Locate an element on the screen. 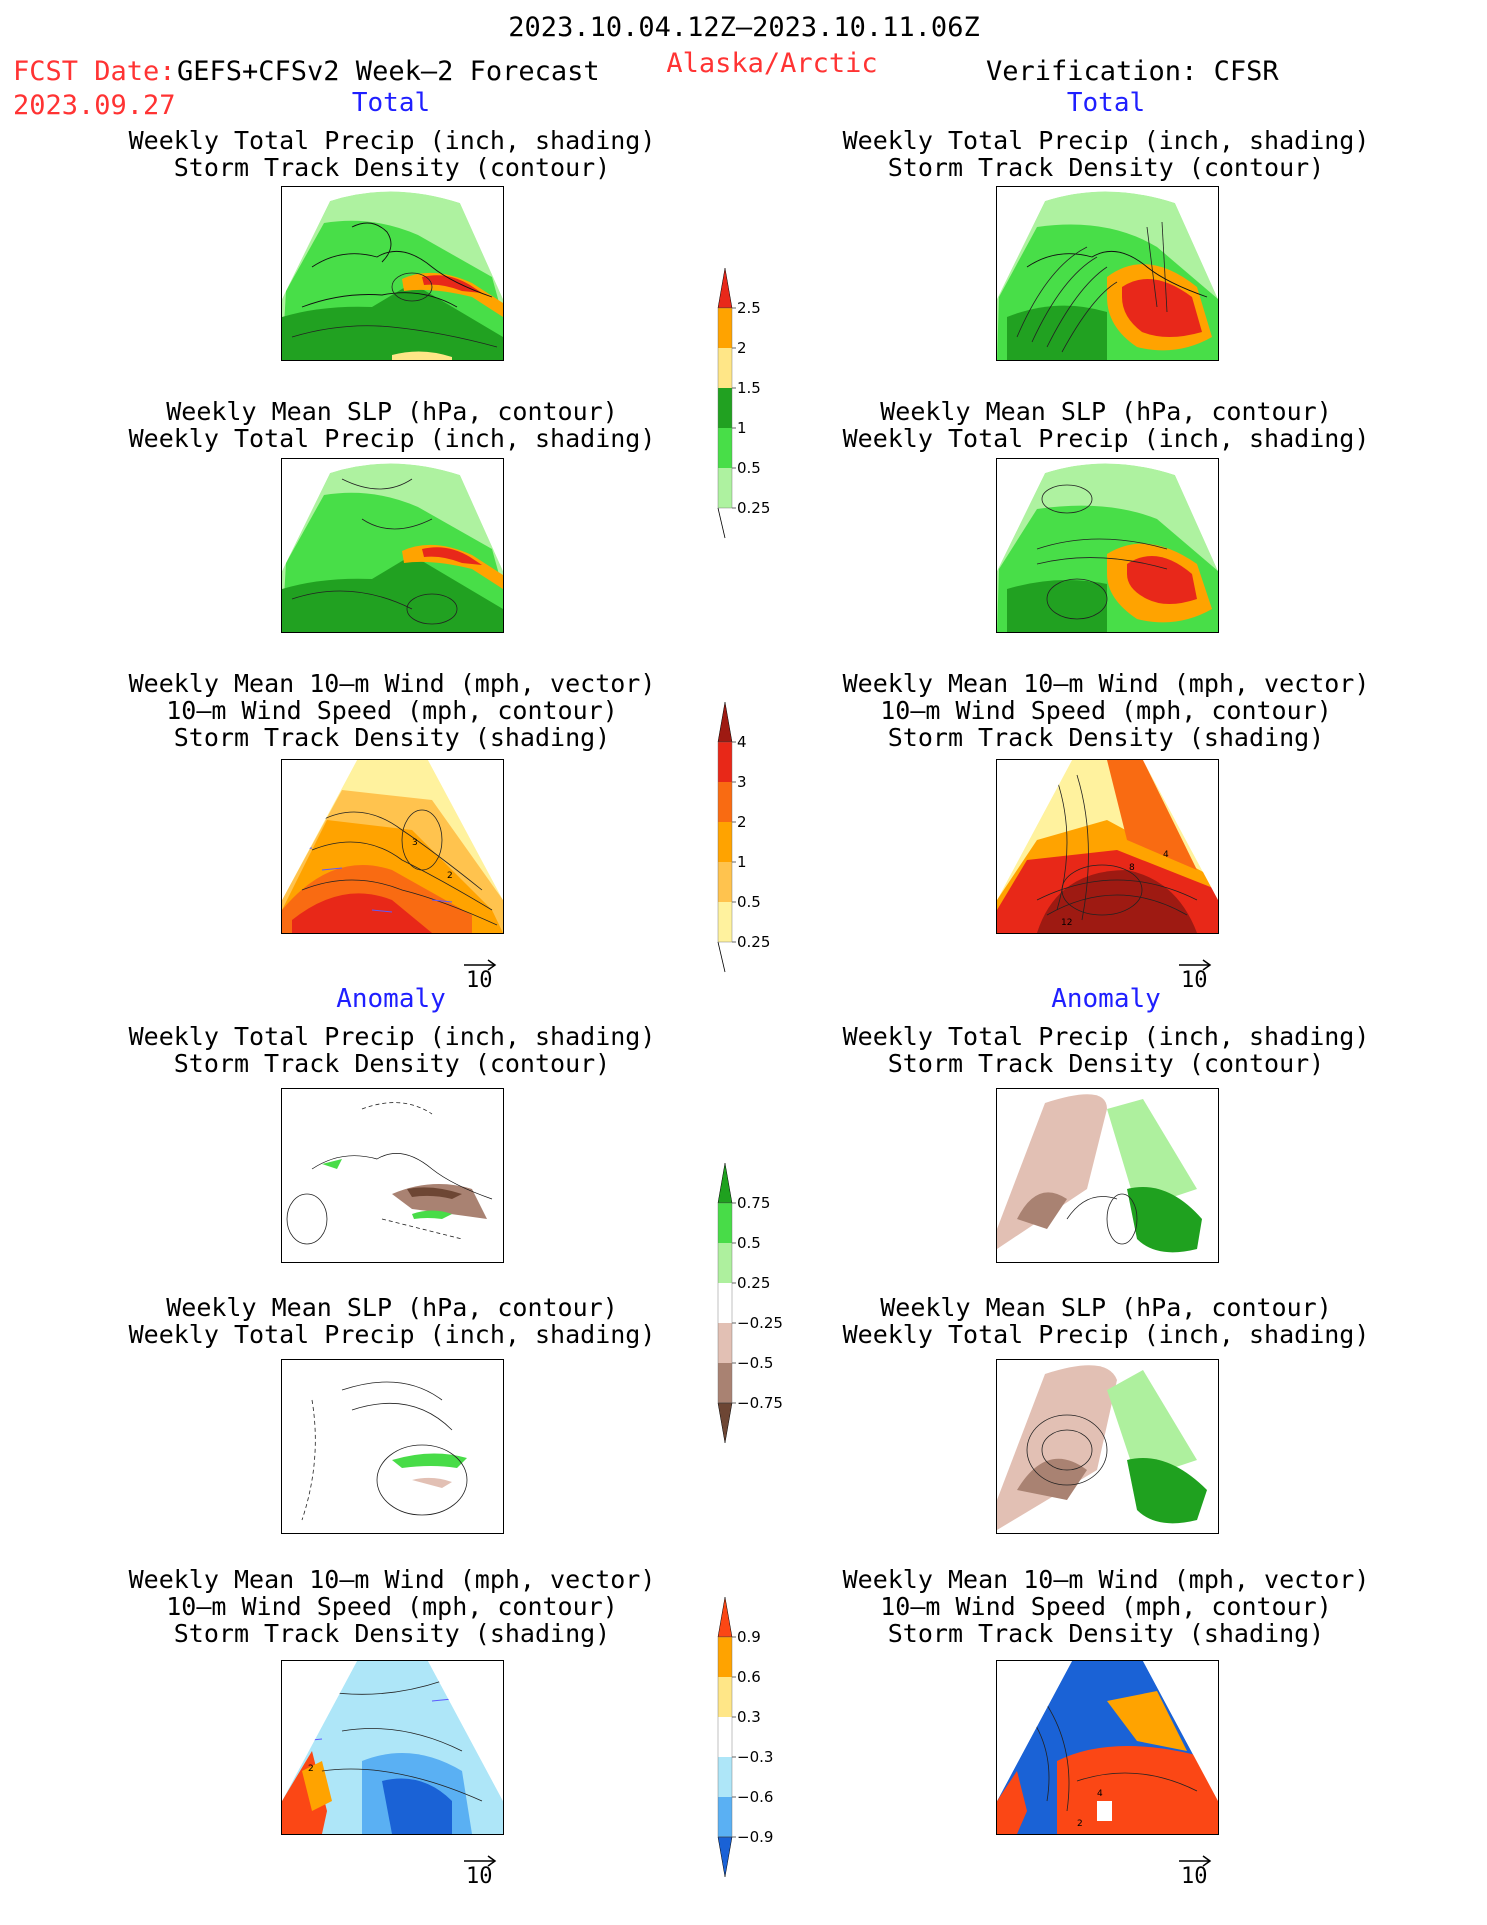 Image resolution: width=1487 pixels, height=1925 pixels. colorbar-svg: 0.9 0.6 0.3 −0.3 −0.6 −0.9 is located at coordinates (745, 1737).